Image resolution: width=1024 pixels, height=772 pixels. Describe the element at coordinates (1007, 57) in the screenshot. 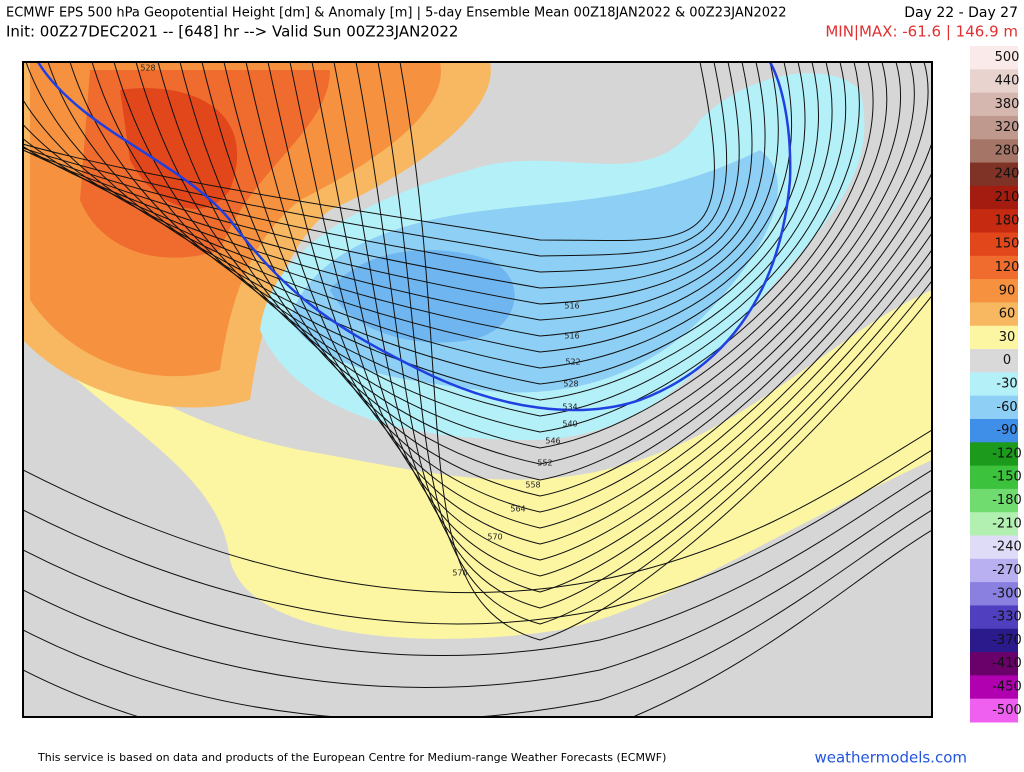

I see `colorbar-label: 500` at that location.